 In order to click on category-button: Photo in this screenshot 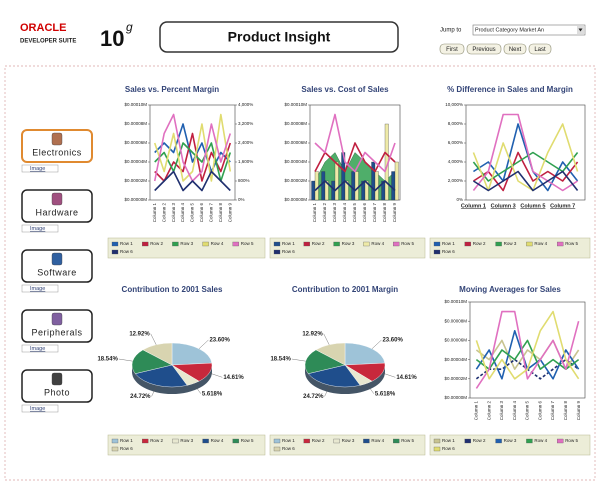, I will do `click(57, 386)`.